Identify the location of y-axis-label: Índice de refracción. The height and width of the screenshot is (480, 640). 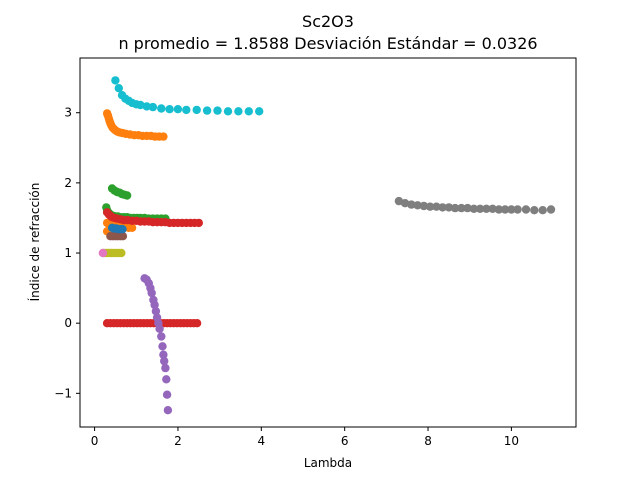
(34, 242).